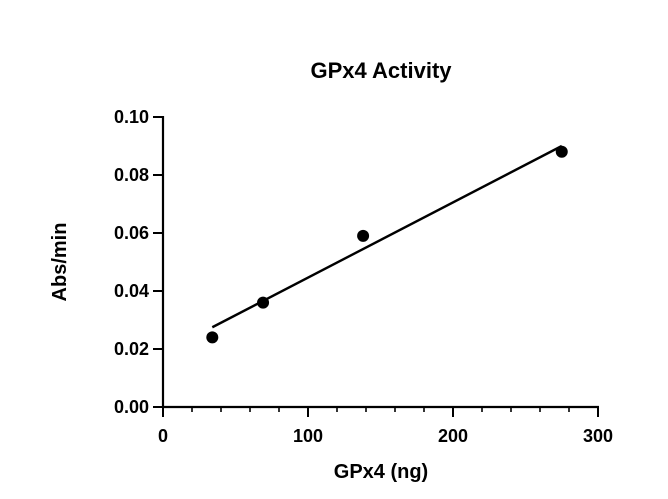 The height and width of the screenshot is (499, 668). Describe the element at coordinates (131, 175) in the screenshot. I see `y-tick-label: 0.08` at that location.